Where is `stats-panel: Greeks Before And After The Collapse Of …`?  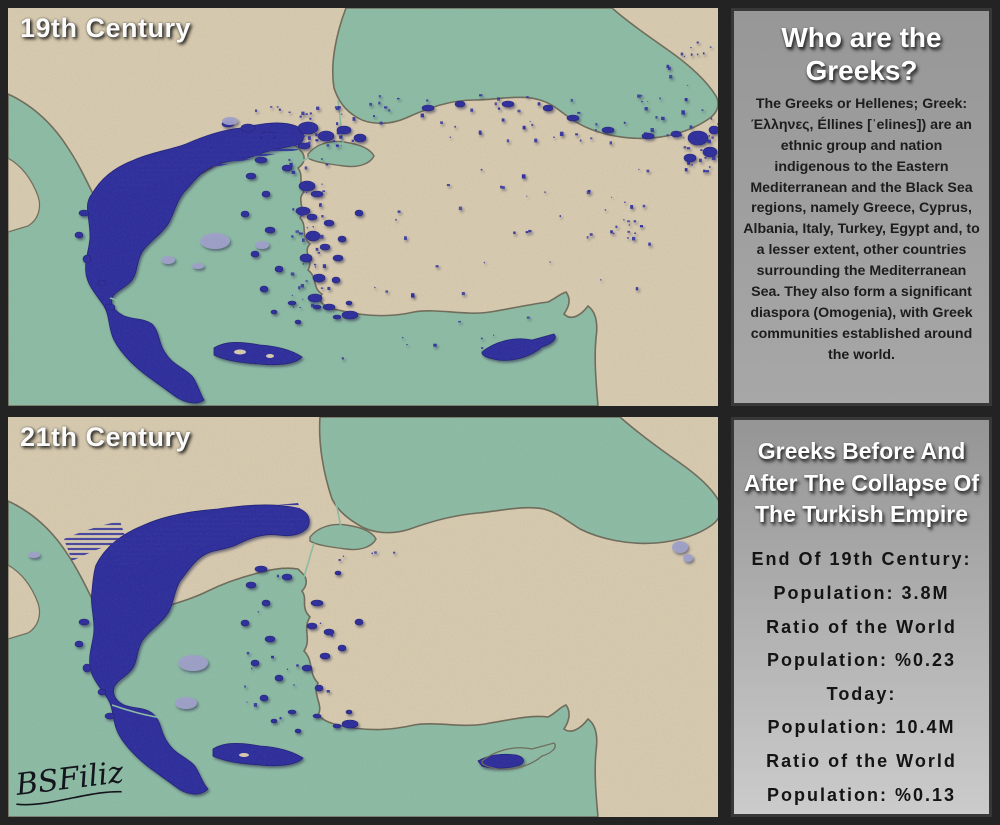 stats-panel: Greeks Before And After The Collapse Of … is located at coordinates (861, 617).